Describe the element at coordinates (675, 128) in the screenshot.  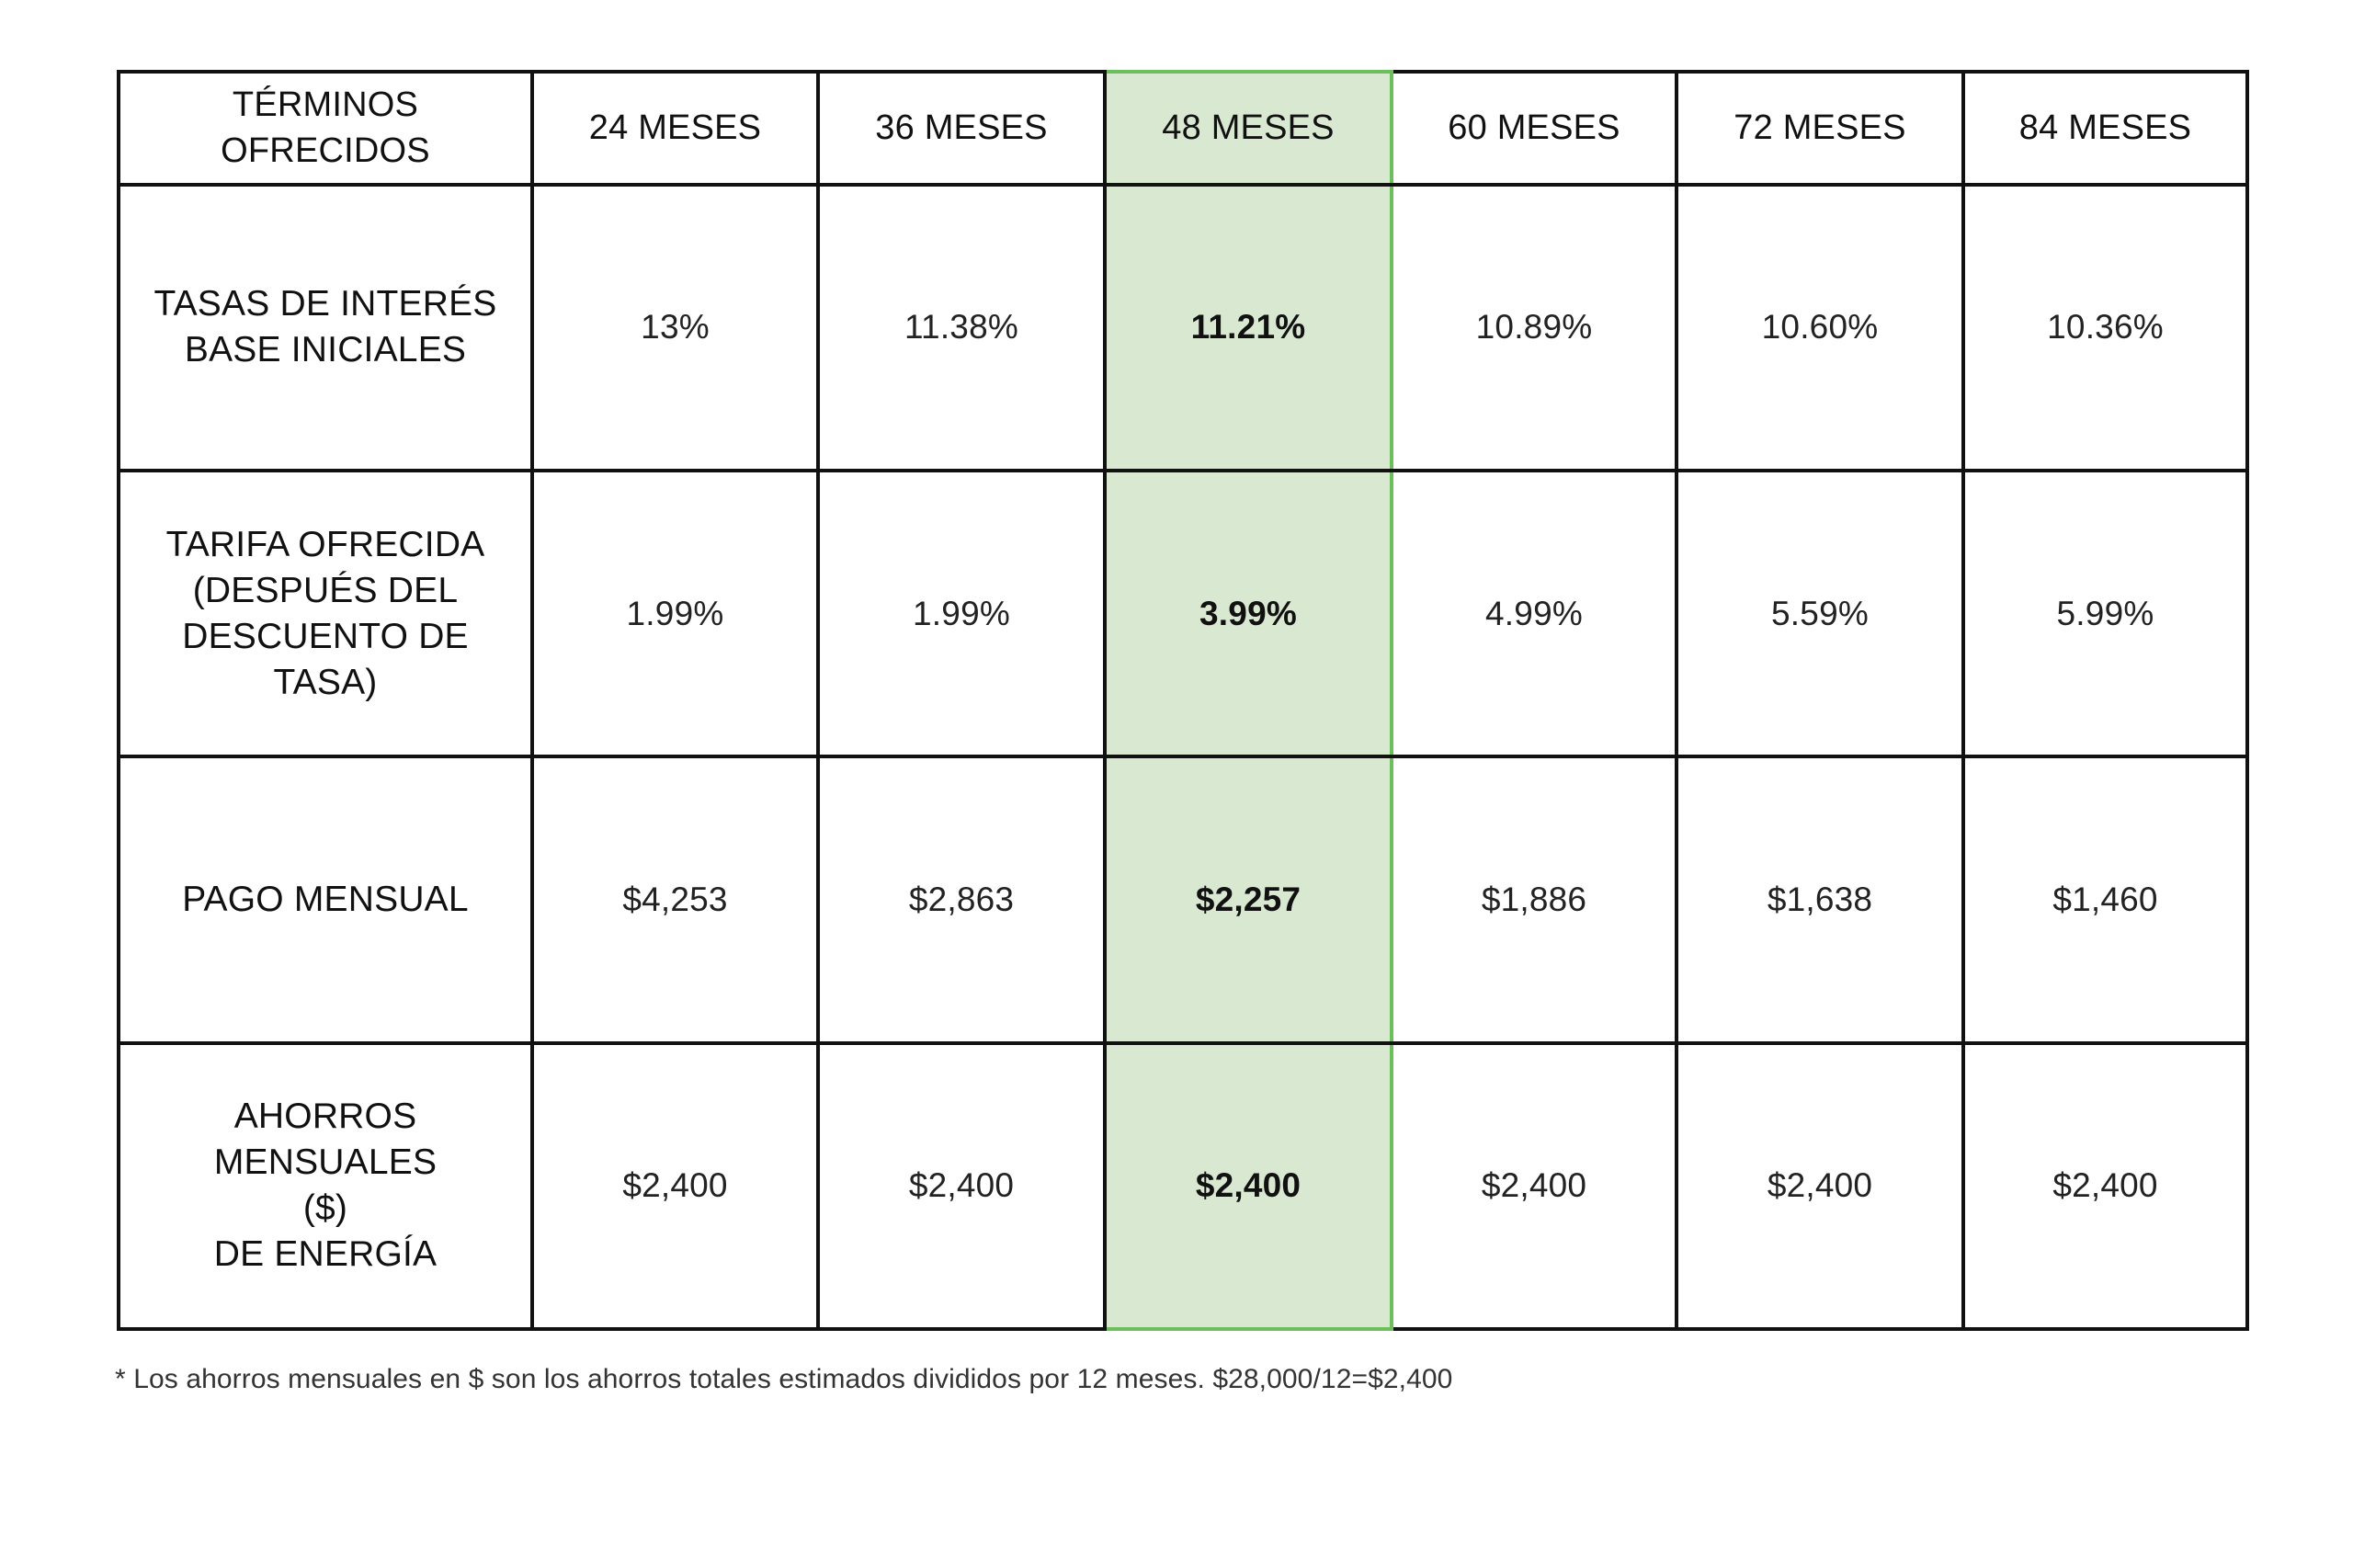
I see `header-24-months: 24 MESES` at that location.